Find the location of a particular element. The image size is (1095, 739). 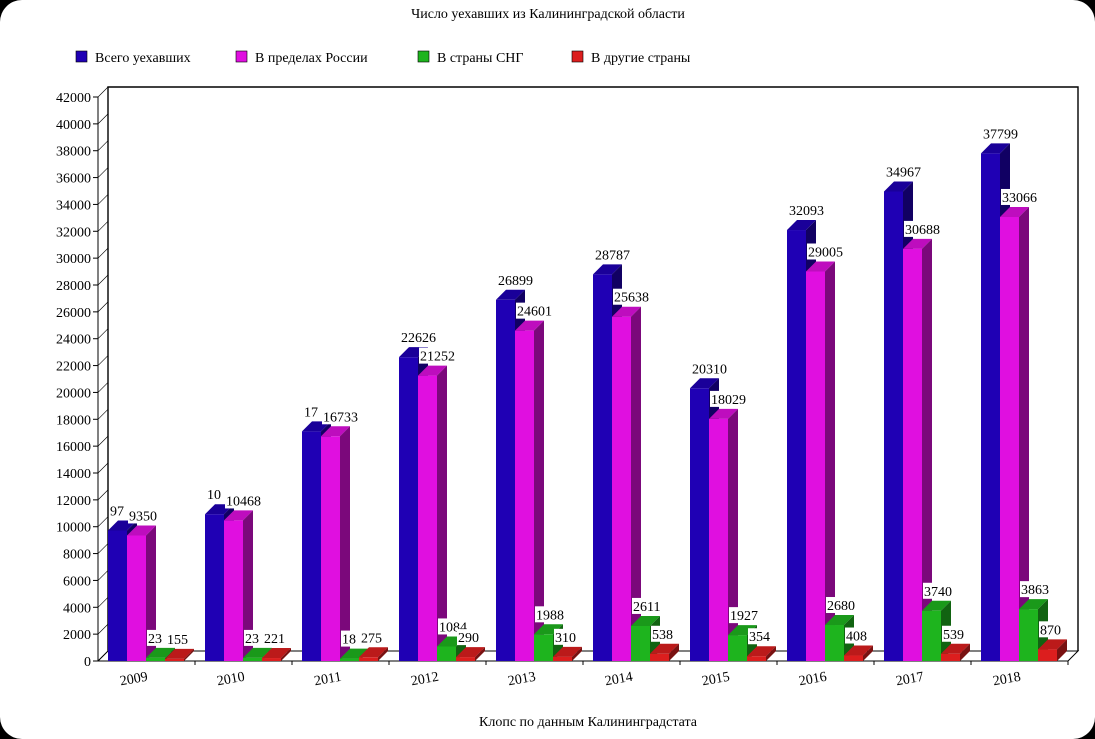

data-label: 1988 is located at coordinates (550, 615).